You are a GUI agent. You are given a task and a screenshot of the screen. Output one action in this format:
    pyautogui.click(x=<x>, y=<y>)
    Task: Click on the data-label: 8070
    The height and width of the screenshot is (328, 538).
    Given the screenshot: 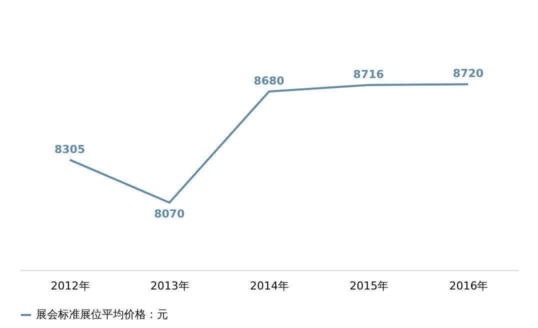 What is the action you would take?
    pyautogui.click(x=170, y=214)
    